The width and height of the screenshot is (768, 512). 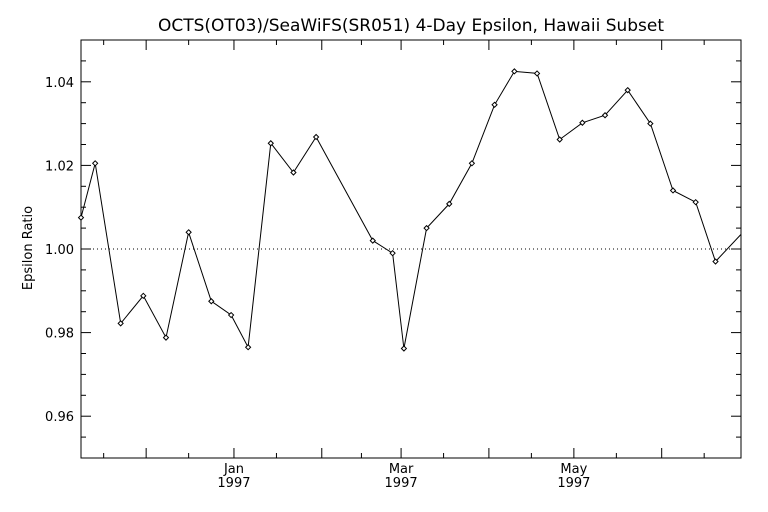 I want to click on y-tick-label: 0.96, so click(x=59, y=417).